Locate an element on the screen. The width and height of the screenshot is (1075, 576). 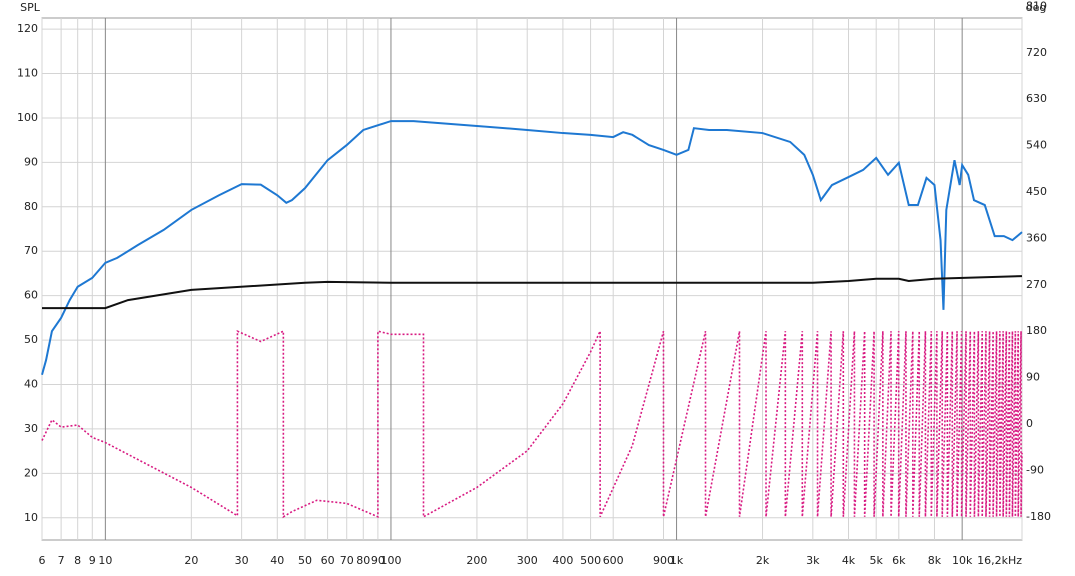
y-axis-label: SPL is located at coordinates (30, 7).